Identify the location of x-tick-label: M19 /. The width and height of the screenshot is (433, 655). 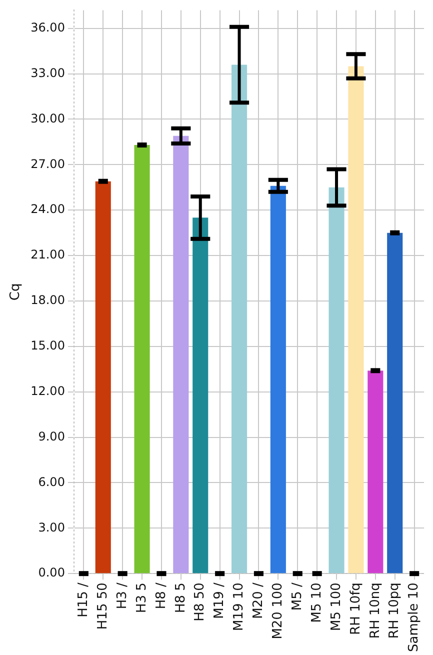
(220, 600).